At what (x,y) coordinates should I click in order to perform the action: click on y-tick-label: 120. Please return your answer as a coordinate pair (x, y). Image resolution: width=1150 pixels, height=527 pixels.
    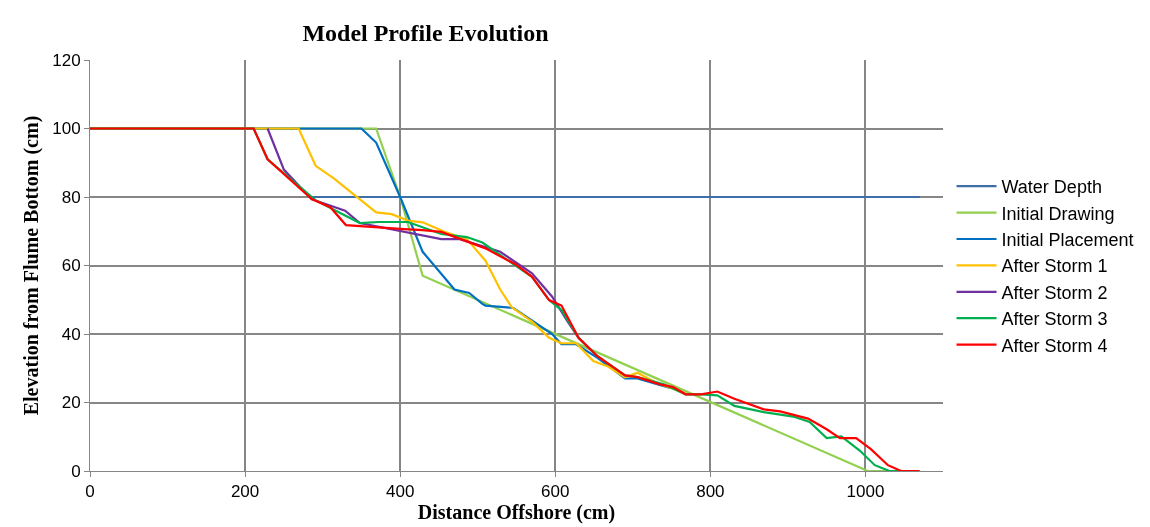
    Looking at the image, I should click on (66, 60).